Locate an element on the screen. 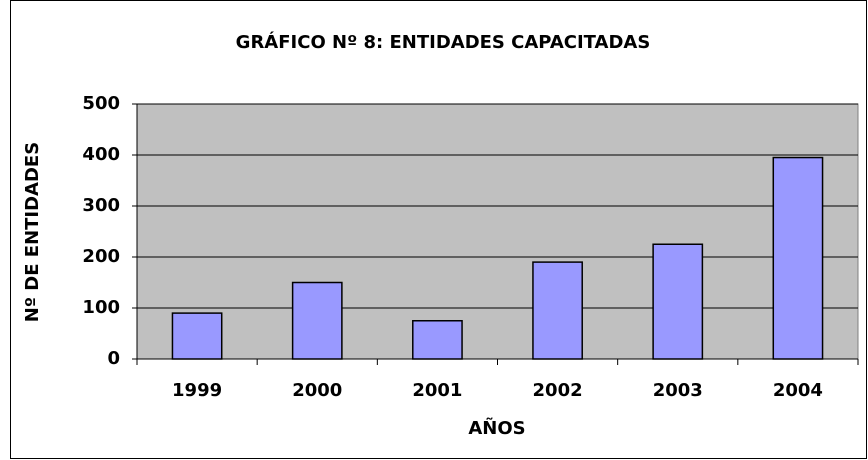  x-tick-label: 2004 is located at coordinates (798, 390).